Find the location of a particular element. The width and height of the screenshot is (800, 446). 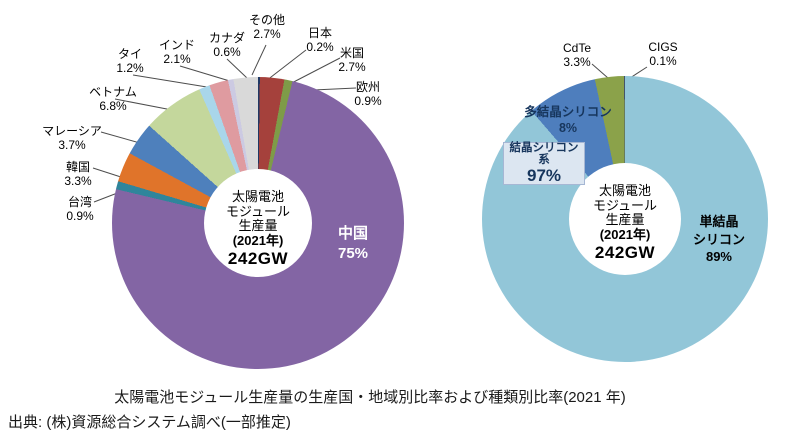

type-donut-center-text: 太陽電池 モジュール 生産量 (2021年) 242GW is located at coordinates (625, 222).